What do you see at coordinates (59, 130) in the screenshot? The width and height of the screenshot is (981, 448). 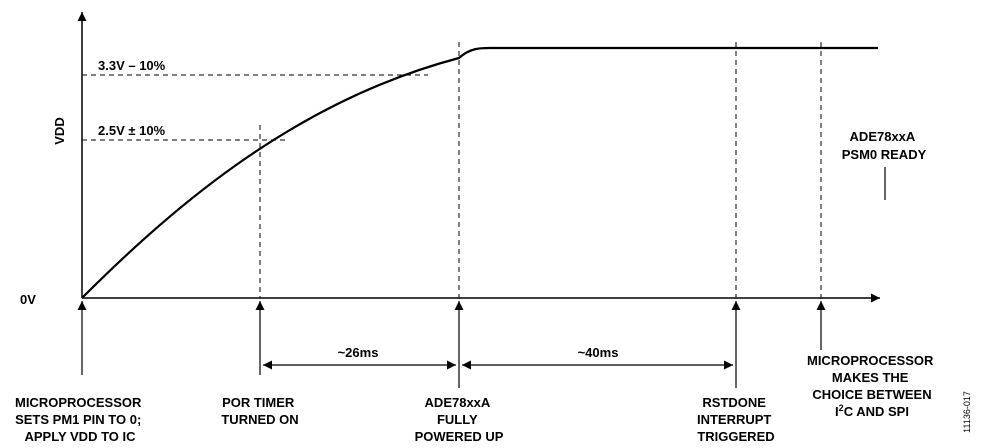 I see `y-axis-label: VDD` at bounding box center [59, 130].